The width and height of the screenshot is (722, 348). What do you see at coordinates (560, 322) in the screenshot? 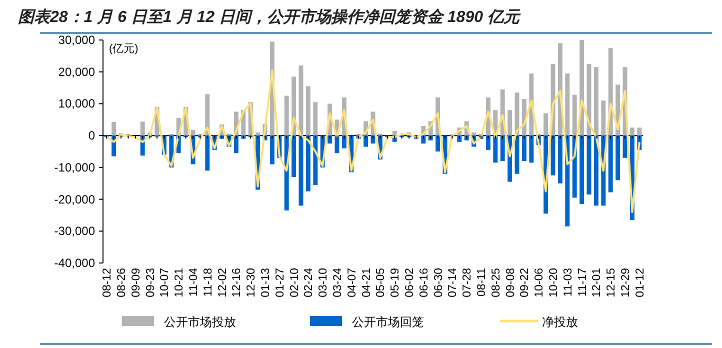
I see `legend-label: 净投放` at bounding box center [560, 322].